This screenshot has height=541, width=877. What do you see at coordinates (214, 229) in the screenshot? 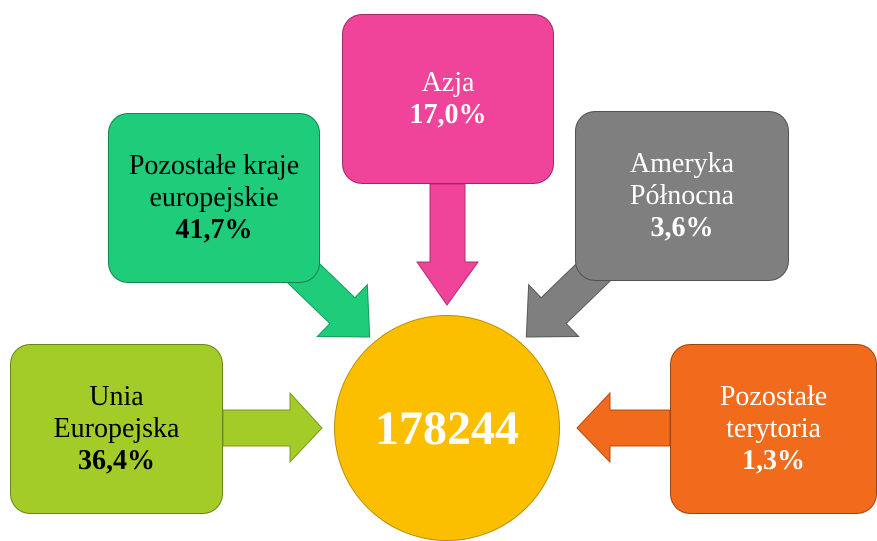
I see `node-value: 41,7%` at bounding box center [214, 229].